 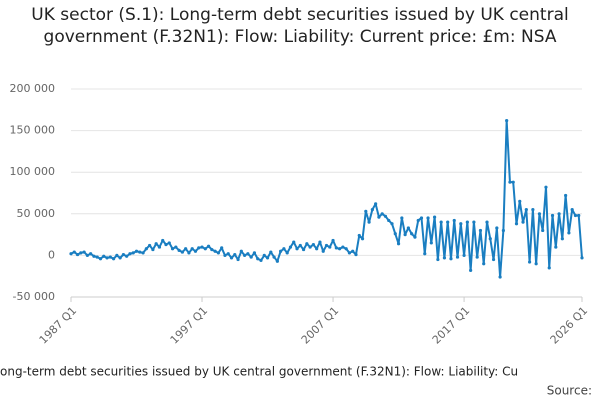 I want to click on y-tick-label: 200 000, so click(x=33, y=88).